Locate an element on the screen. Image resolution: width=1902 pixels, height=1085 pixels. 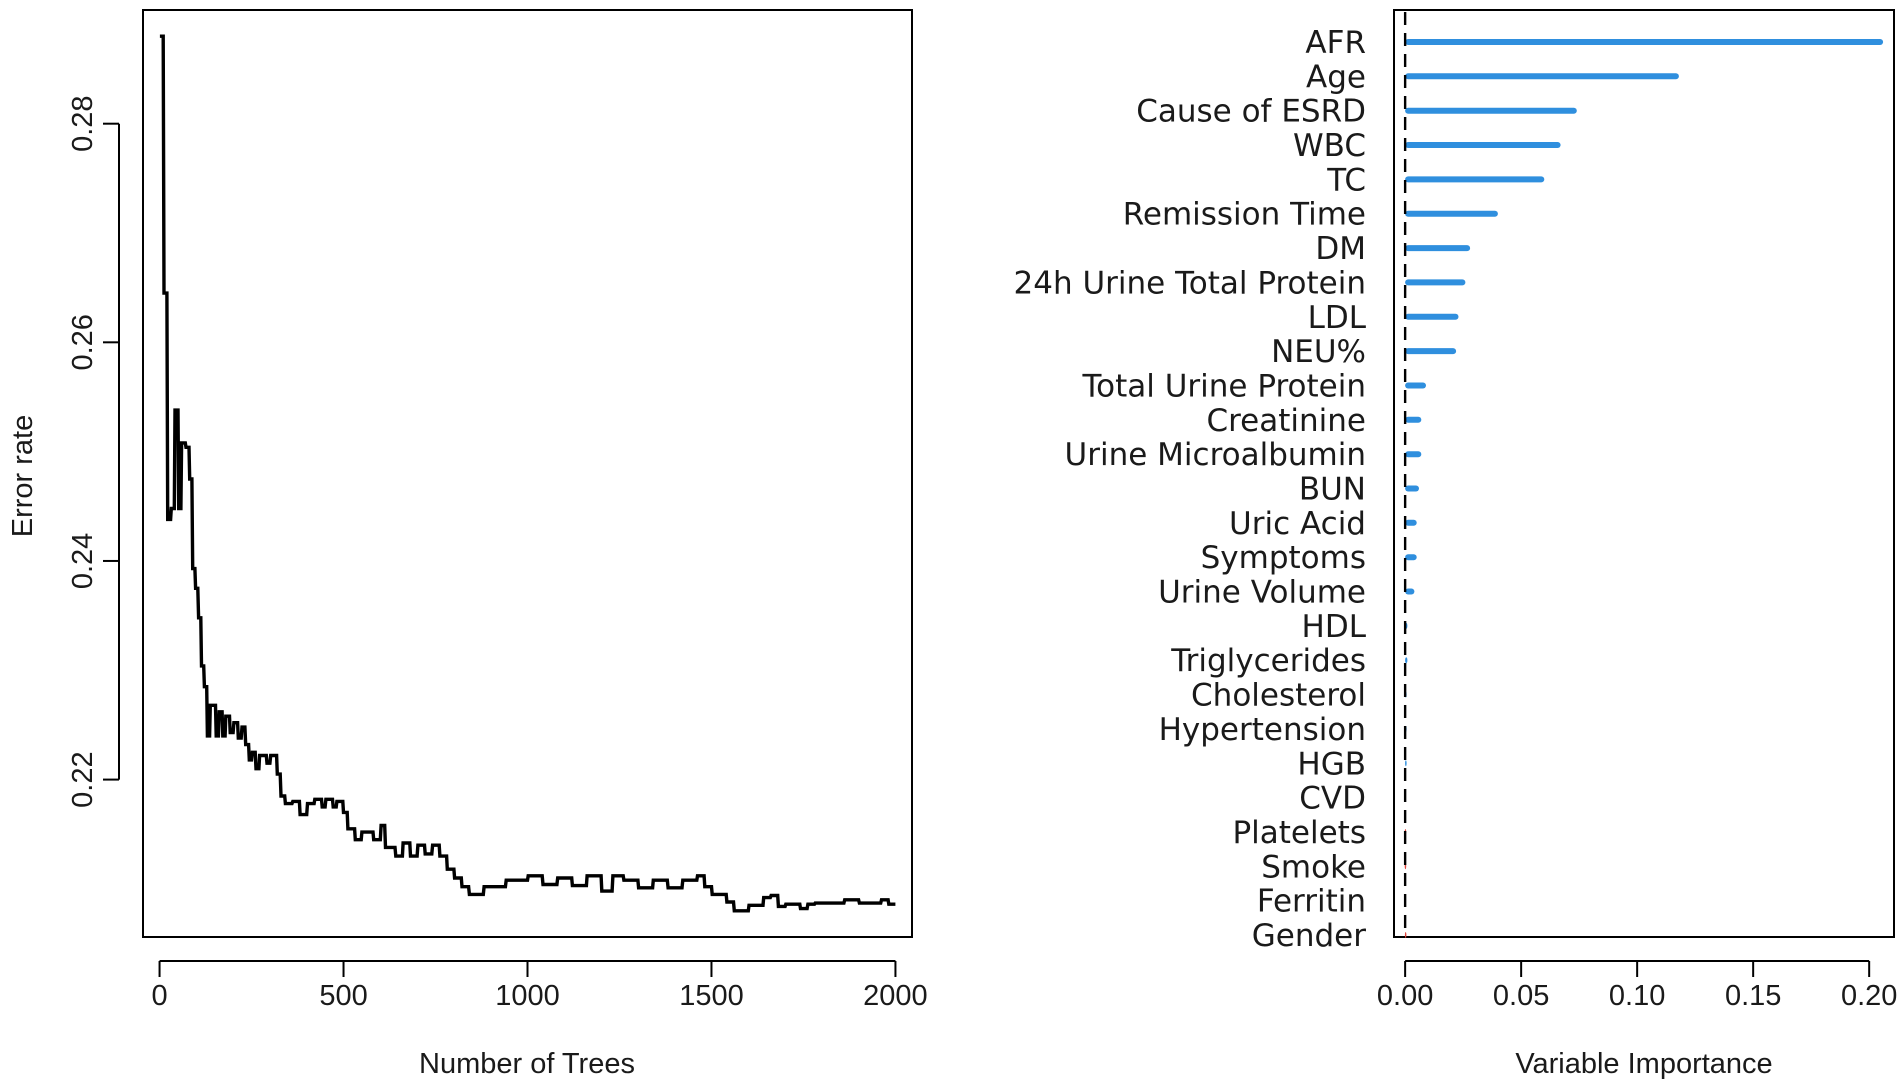
x-tick-label: 0.00 is located at coordinates (1405, 996).